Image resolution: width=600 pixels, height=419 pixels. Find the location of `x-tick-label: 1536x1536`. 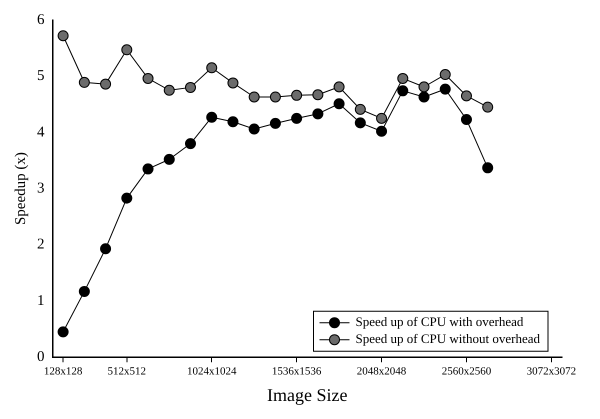

x-tick-label: 1536x1536 is located at coordinates (297, 372).